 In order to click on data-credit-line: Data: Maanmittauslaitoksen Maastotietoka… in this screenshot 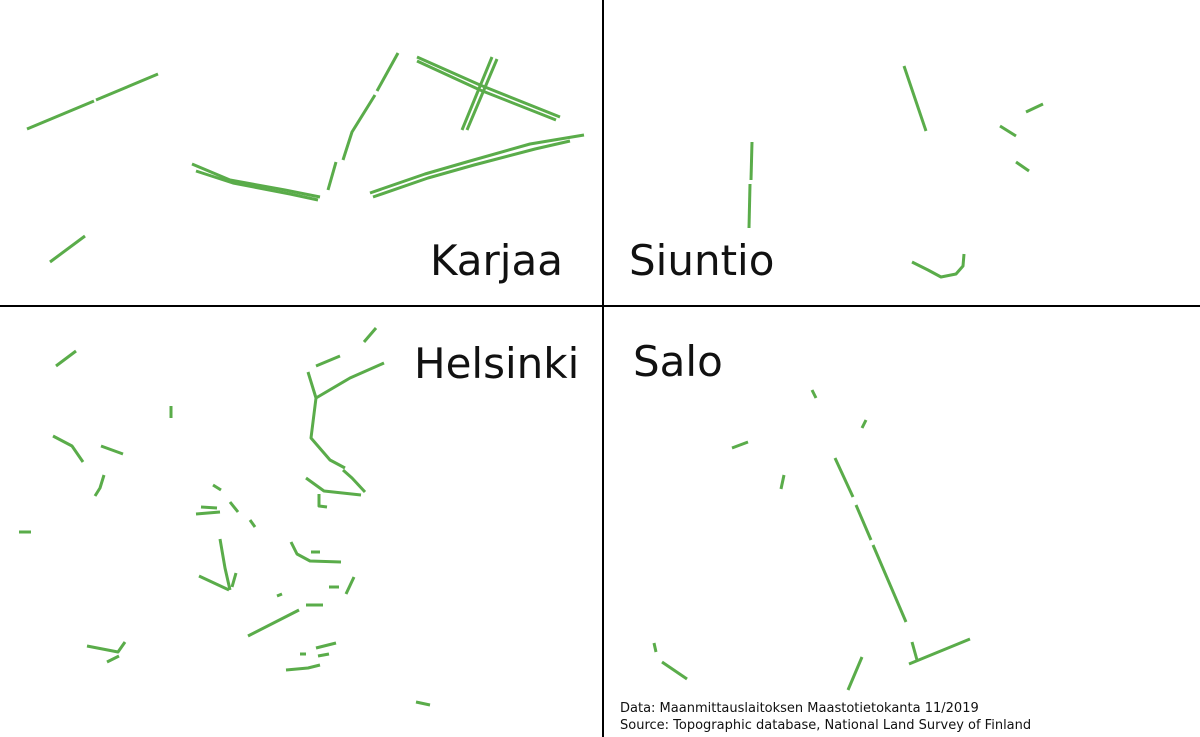, I will do `click(799, 708)`.